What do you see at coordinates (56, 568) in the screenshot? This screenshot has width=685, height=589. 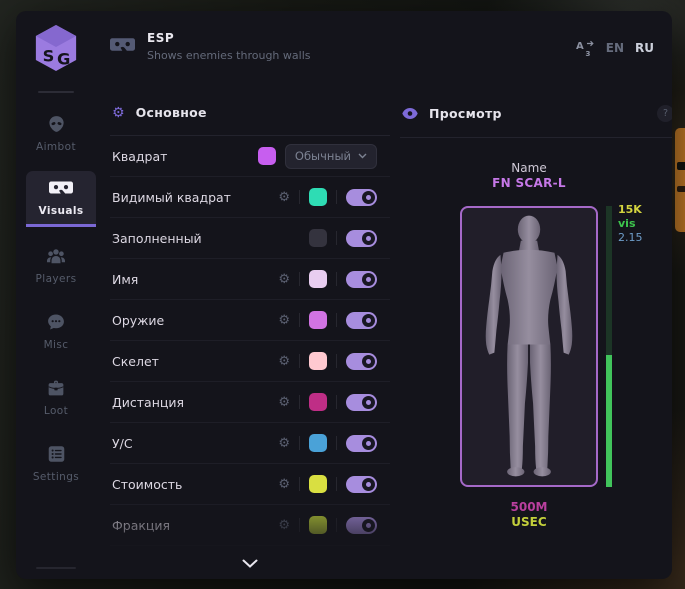 I see `sidebar-bottom-divider` at bounding box center [56, 568].